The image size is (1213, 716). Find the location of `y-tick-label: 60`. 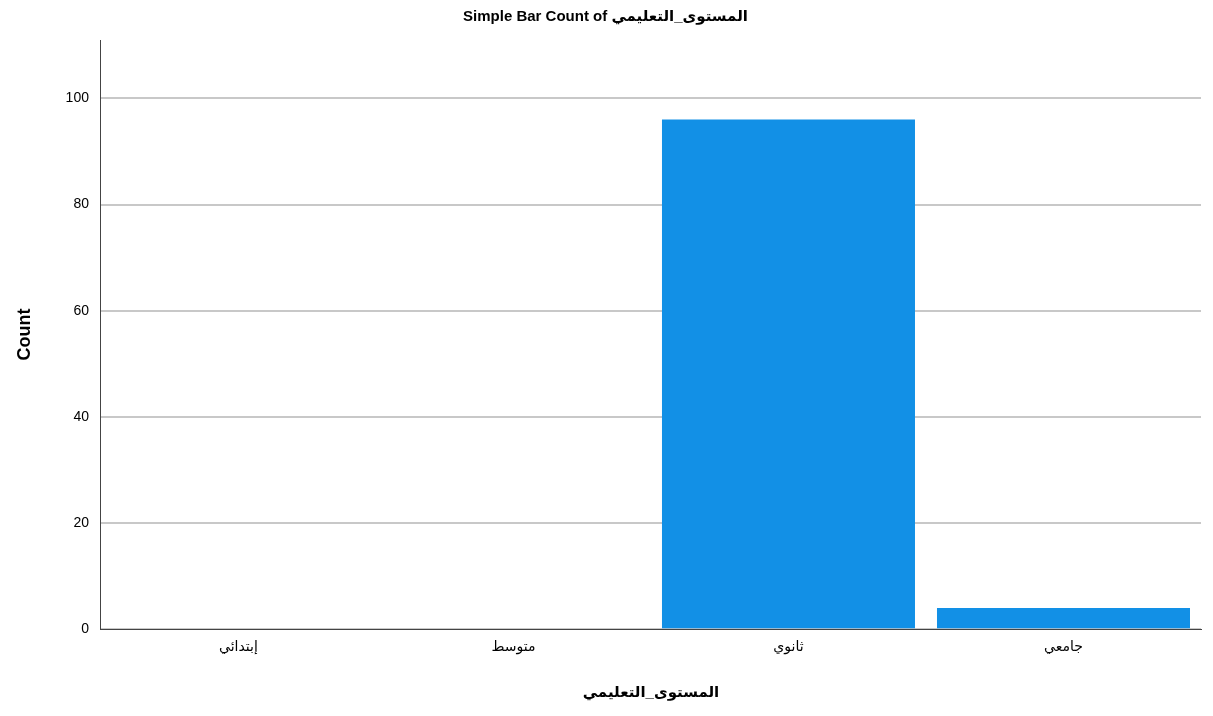

y-tick-label: 60 is located at coordinates (81, 309).